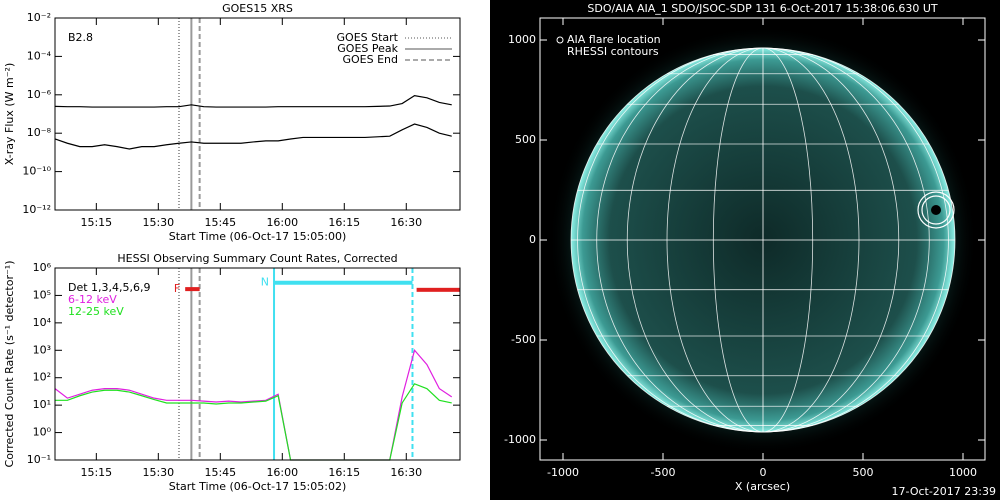 The height and width of the screenshot is (500, 1000). I want to click on flare-location, so click(936, 210).